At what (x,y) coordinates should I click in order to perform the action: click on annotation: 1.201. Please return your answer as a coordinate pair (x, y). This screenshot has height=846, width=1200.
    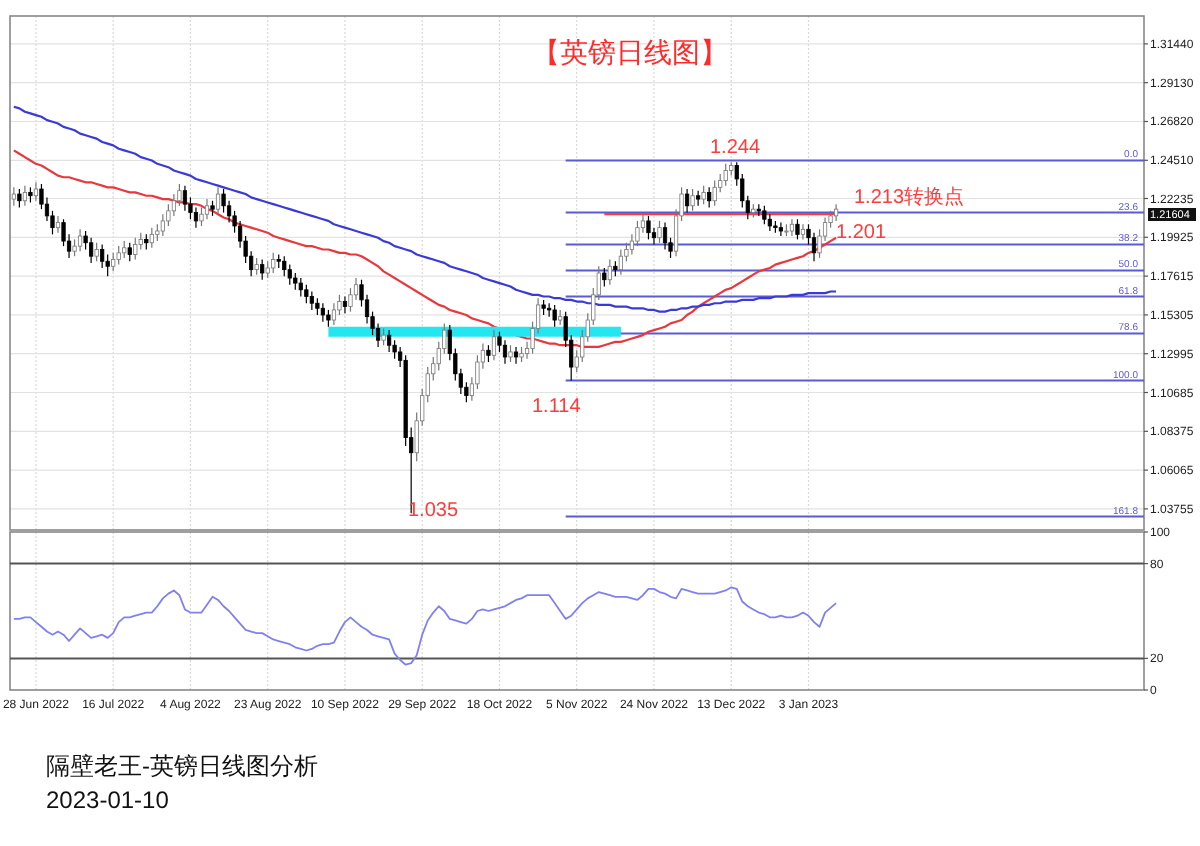
    Looking at the image, I should click on (861, 233).